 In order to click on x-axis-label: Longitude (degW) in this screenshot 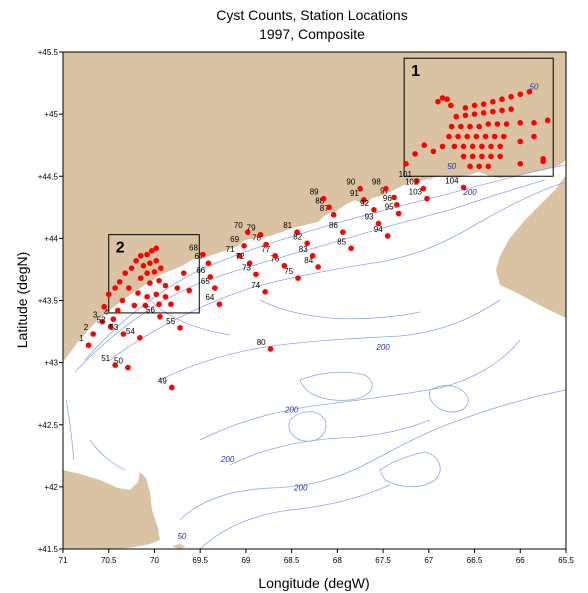, I will do `click(313, 583)`.